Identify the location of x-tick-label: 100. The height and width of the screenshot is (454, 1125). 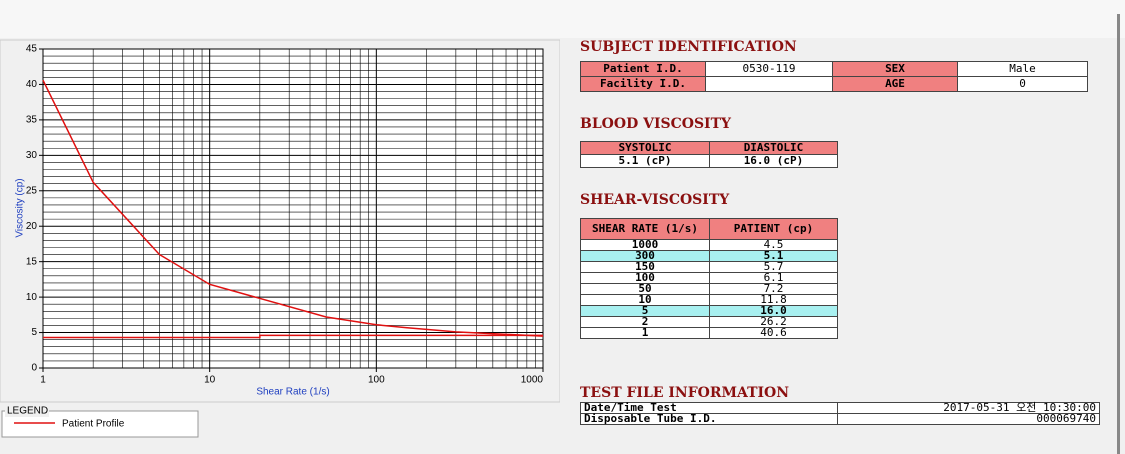
(376, 380).